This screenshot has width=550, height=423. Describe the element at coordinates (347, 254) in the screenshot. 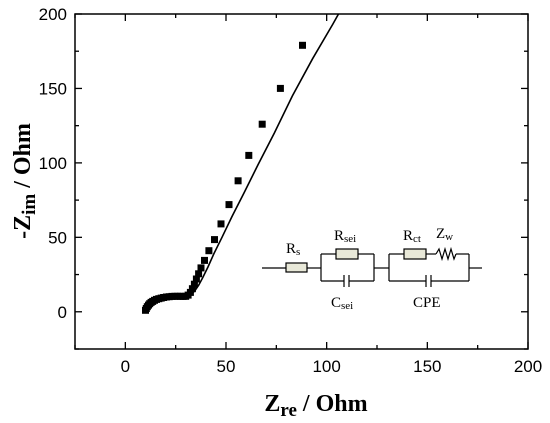

I see `resistor-rsei` at that location.